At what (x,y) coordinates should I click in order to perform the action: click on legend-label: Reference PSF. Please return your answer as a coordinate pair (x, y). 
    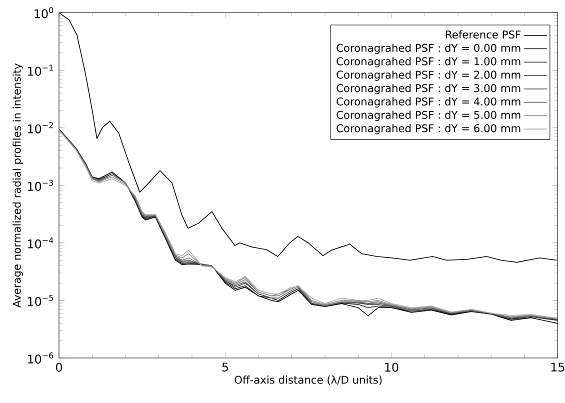
    Looking at the image, I should click on (483, 34).